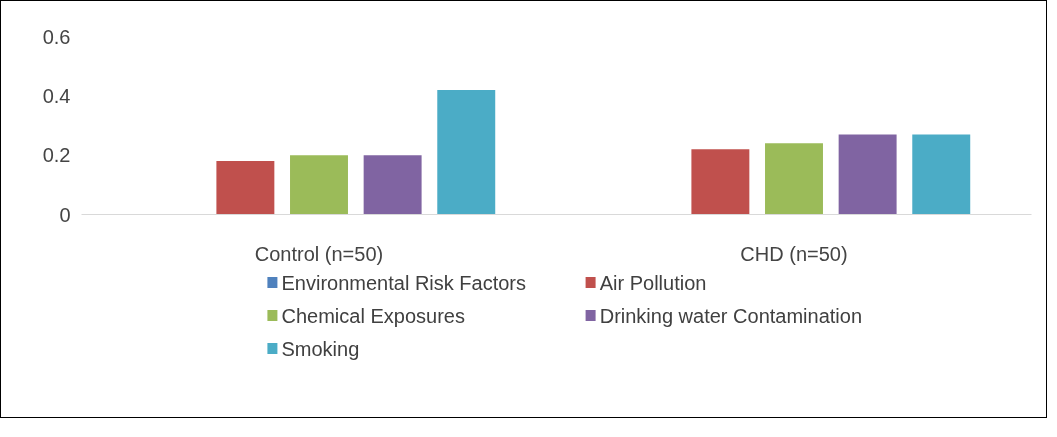 The width and height of the screenshot is (1057, 437). I want to click on x-tick-label: CHD (n=50), so click(794, 253).